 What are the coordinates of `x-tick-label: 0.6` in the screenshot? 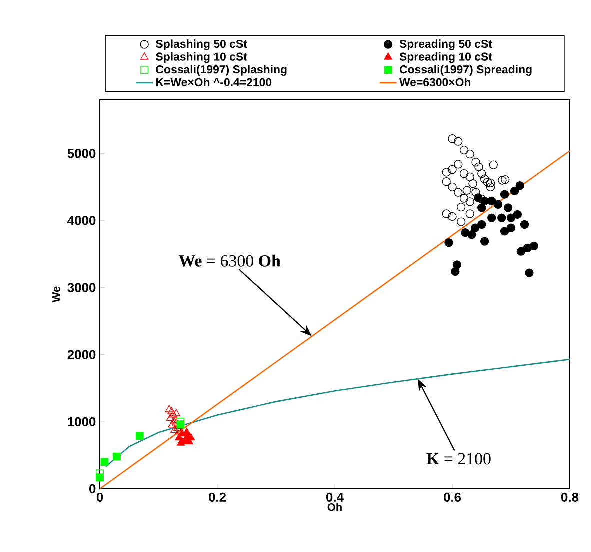 It's located at (453, 497).